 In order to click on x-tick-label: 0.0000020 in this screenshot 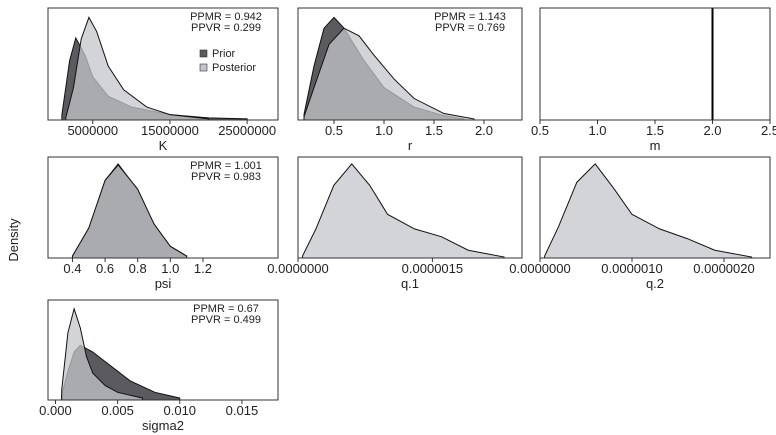, I will do `click(723, 268)`.